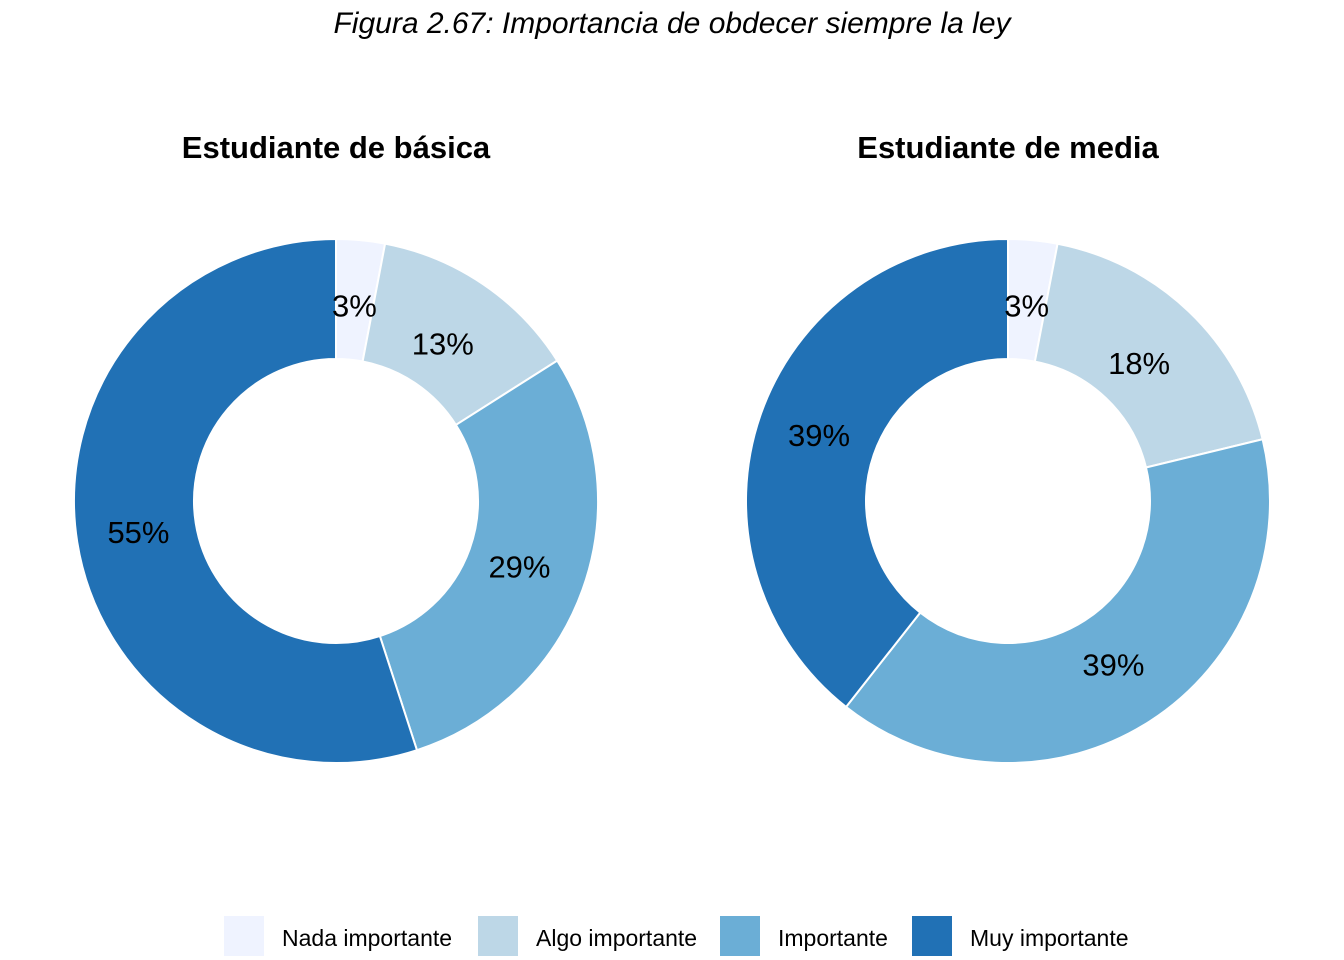  Describe the element at coordinates (617, 938) in the screenshot. I see `legend-label-algo-importante: Algo importante` at that location.